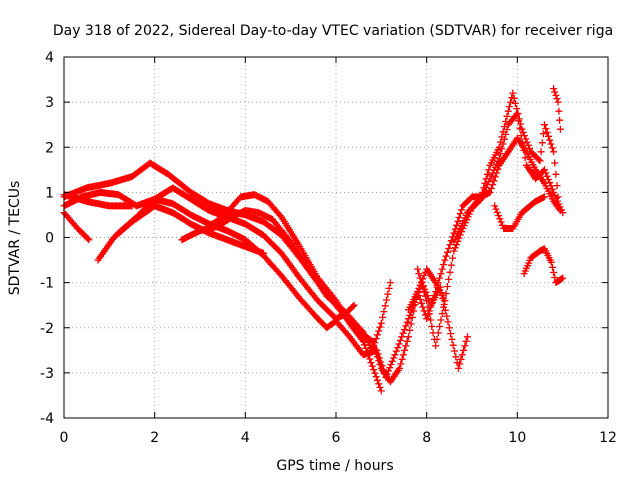 Image resolution: width=640 pixels, height=480 pixels. Describe the element at coordinates (49, 103) in the screenshot. I see `y-tick-label: 3` at that location.